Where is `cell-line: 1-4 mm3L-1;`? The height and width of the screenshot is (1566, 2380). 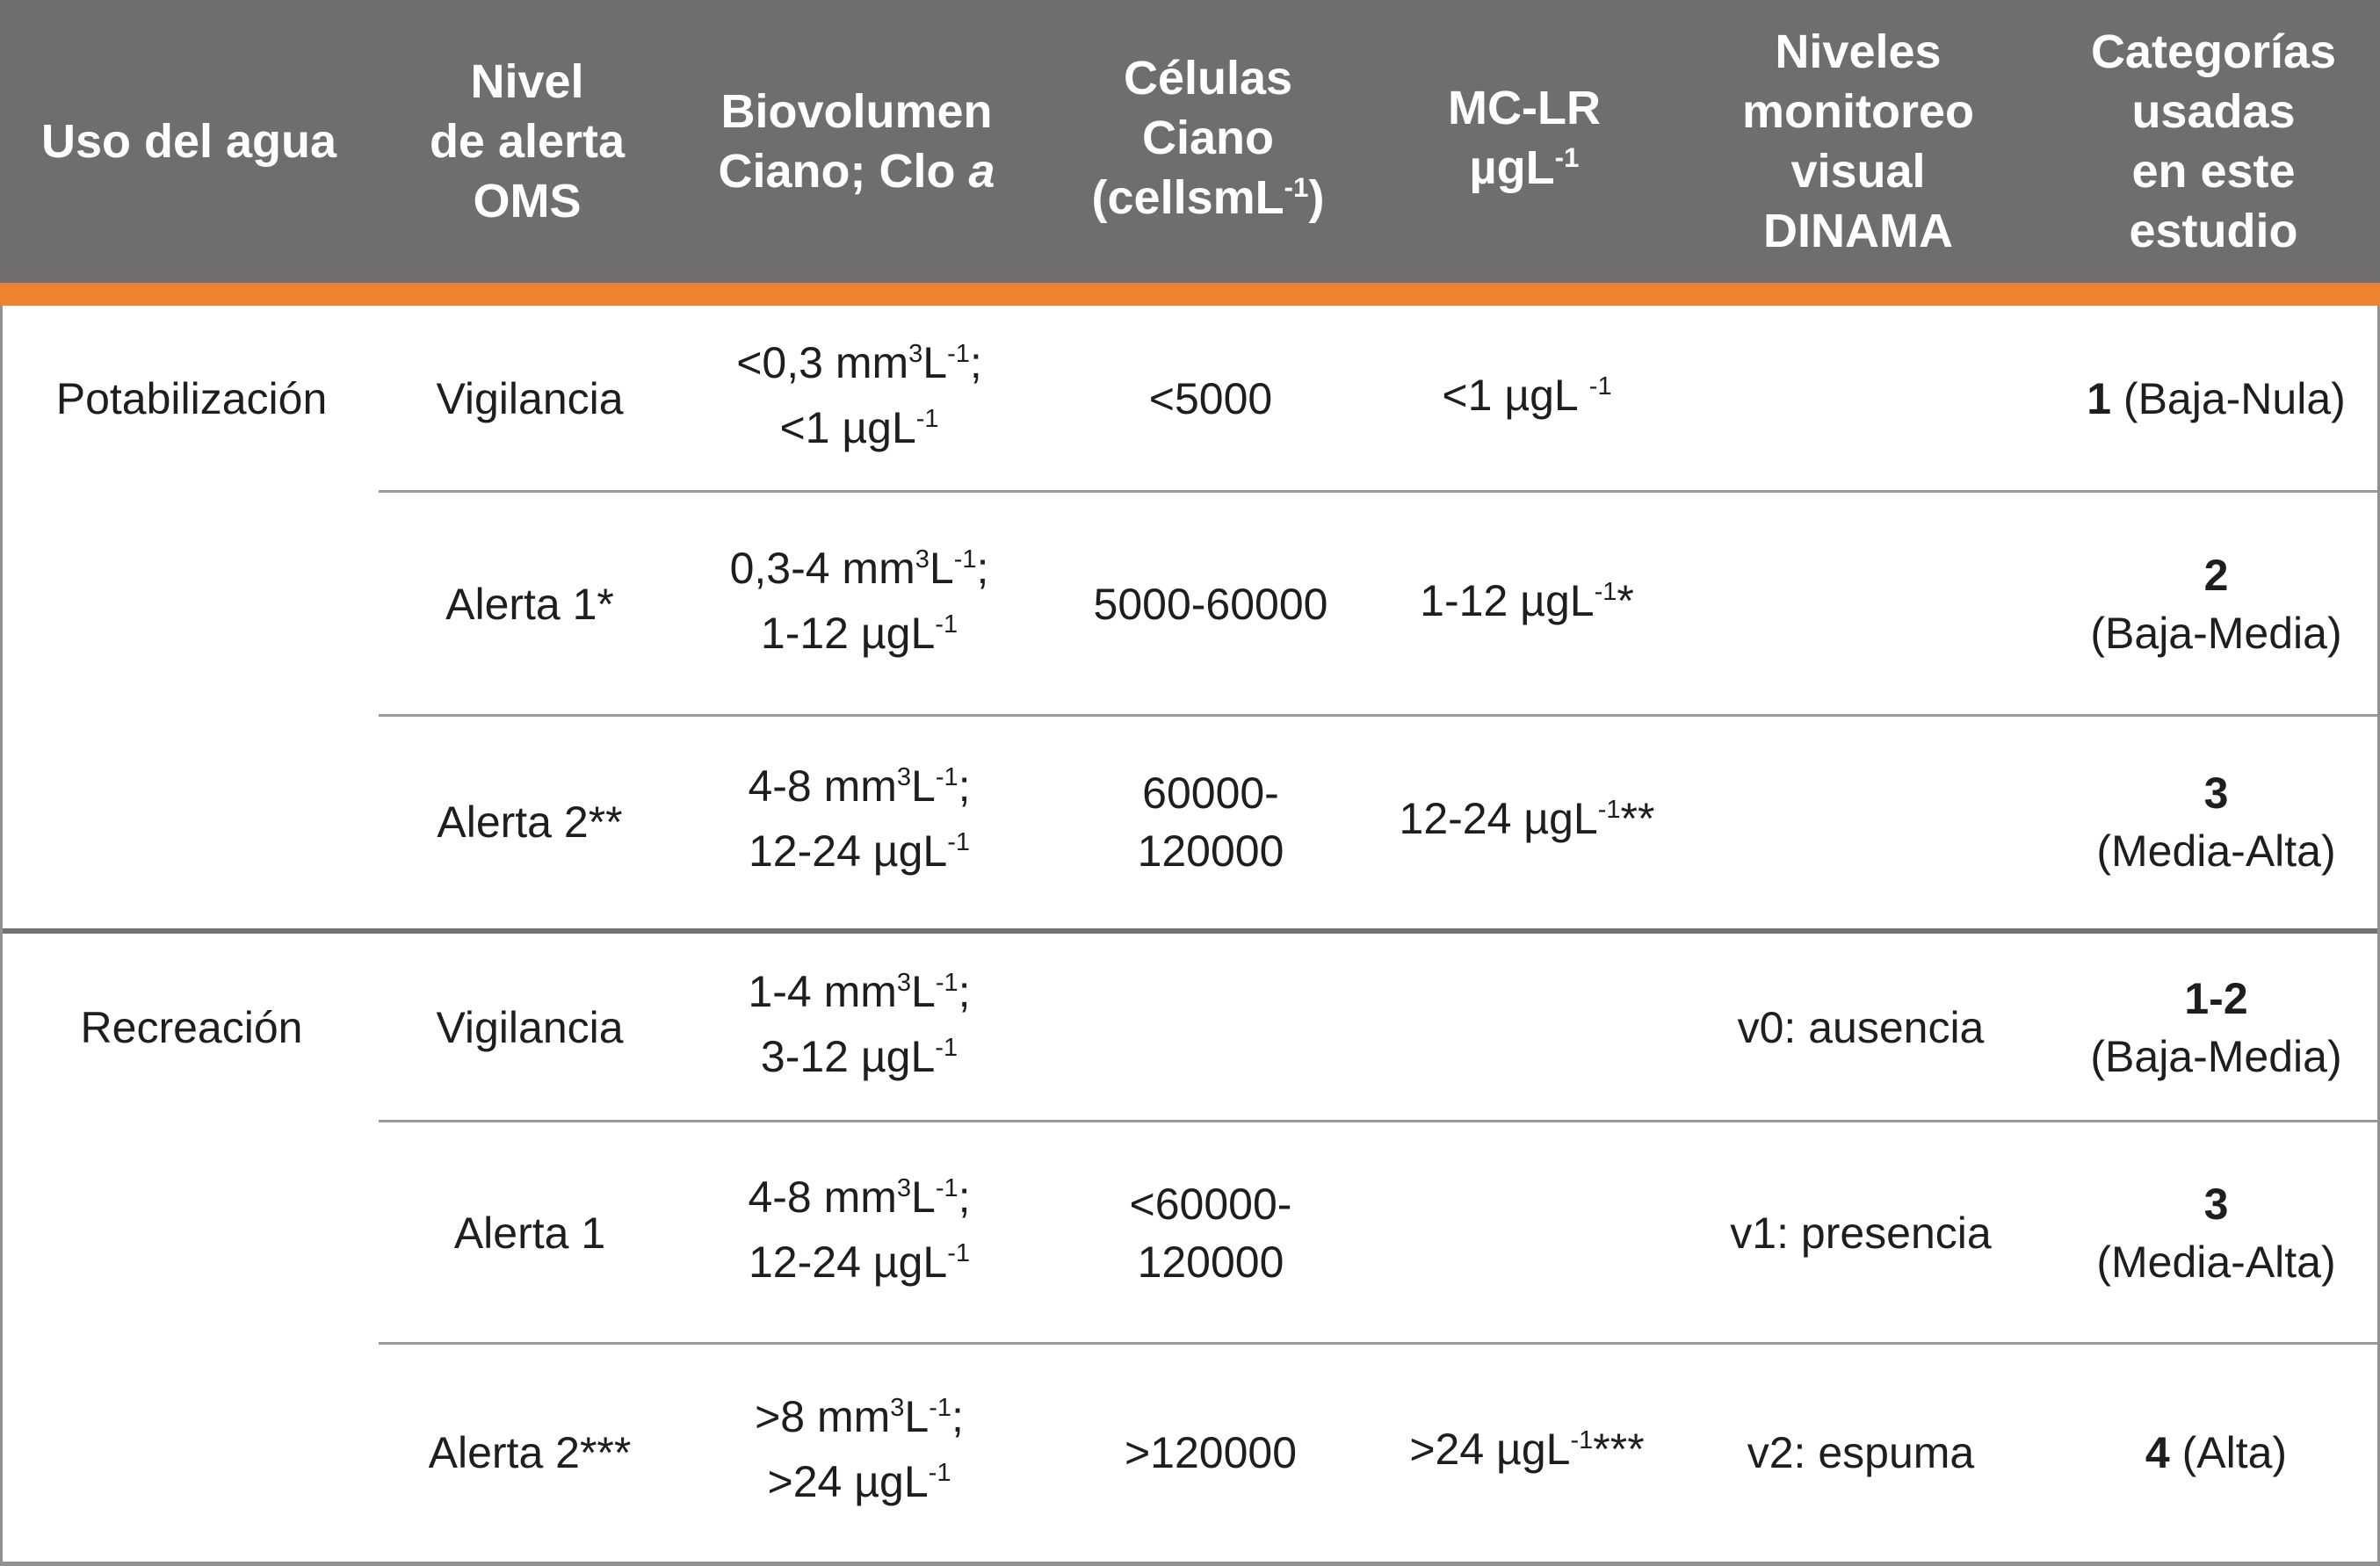
cell-line: 1-4 mm3L-1; is located at coordinates (859, 991).